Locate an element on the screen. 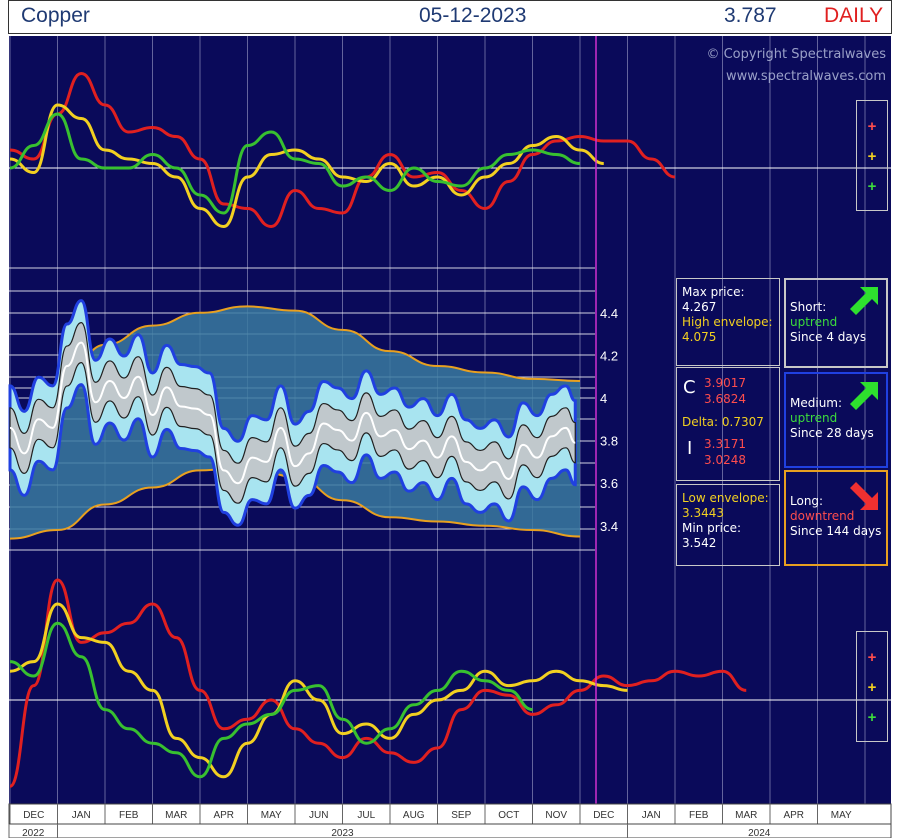  c-label: C is located at coordinates (689, 387).